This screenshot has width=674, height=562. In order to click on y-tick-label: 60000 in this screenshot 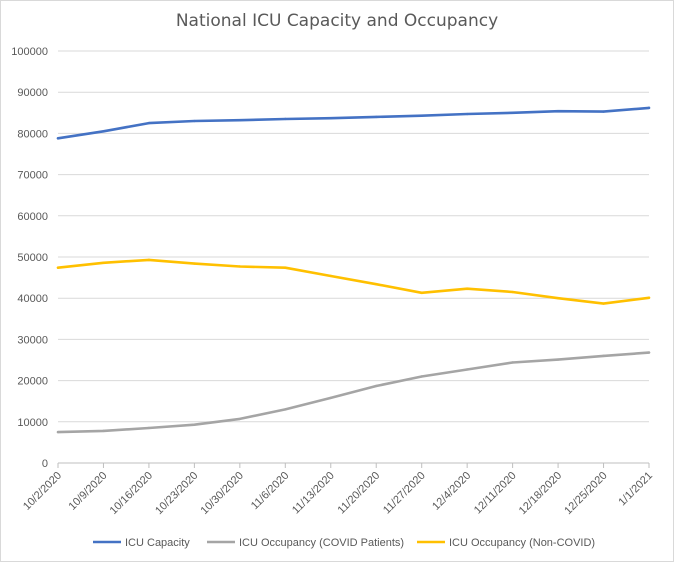, I will do `click(32, 217)`.